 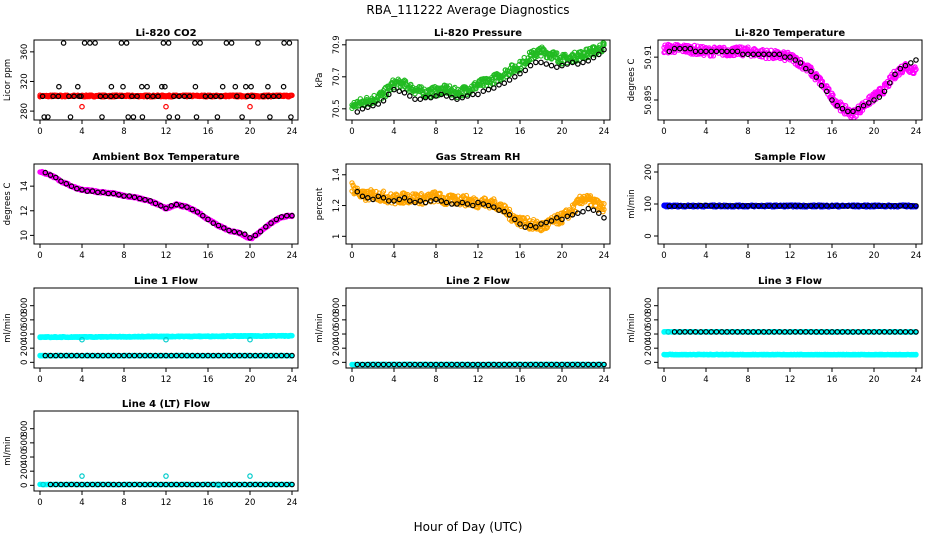 What do you see at coordinates (790, 281) in the screenshot?
I see `panel-title: Line 3 Flow` at bounding box center [790, 281].